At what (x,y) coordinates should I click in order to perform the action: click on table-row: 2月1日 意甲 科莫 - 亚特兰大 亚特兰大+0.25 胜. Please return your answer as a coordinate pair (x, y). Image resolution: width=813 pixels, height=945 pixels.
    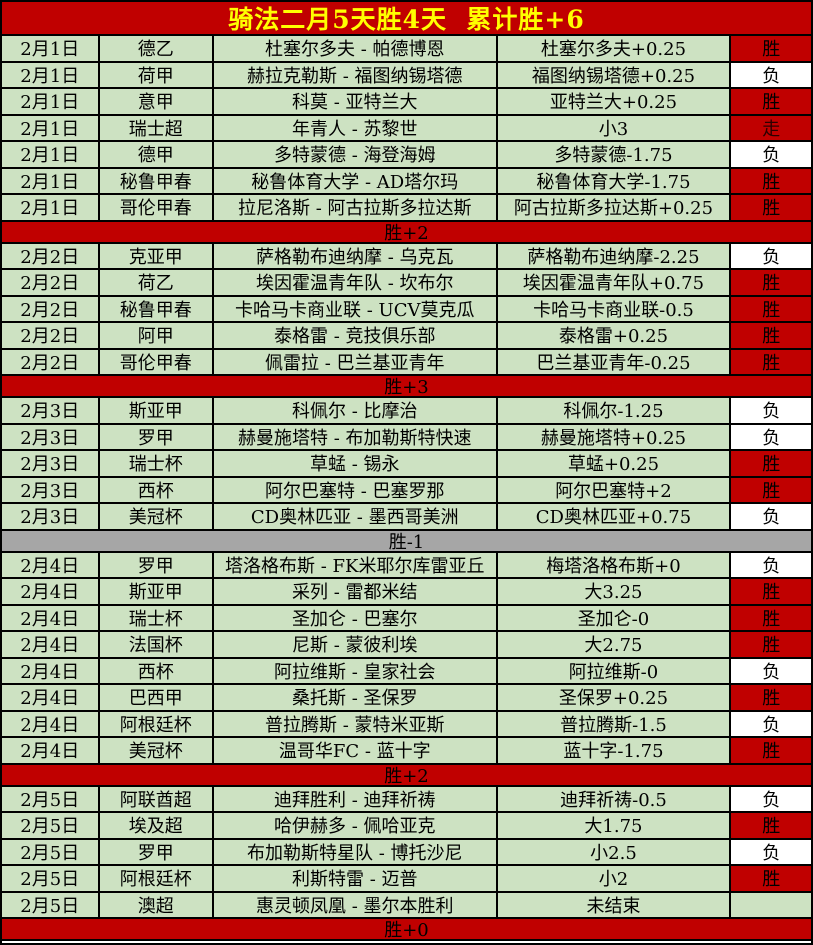
    Looking at the image, I should click on (406, 102).